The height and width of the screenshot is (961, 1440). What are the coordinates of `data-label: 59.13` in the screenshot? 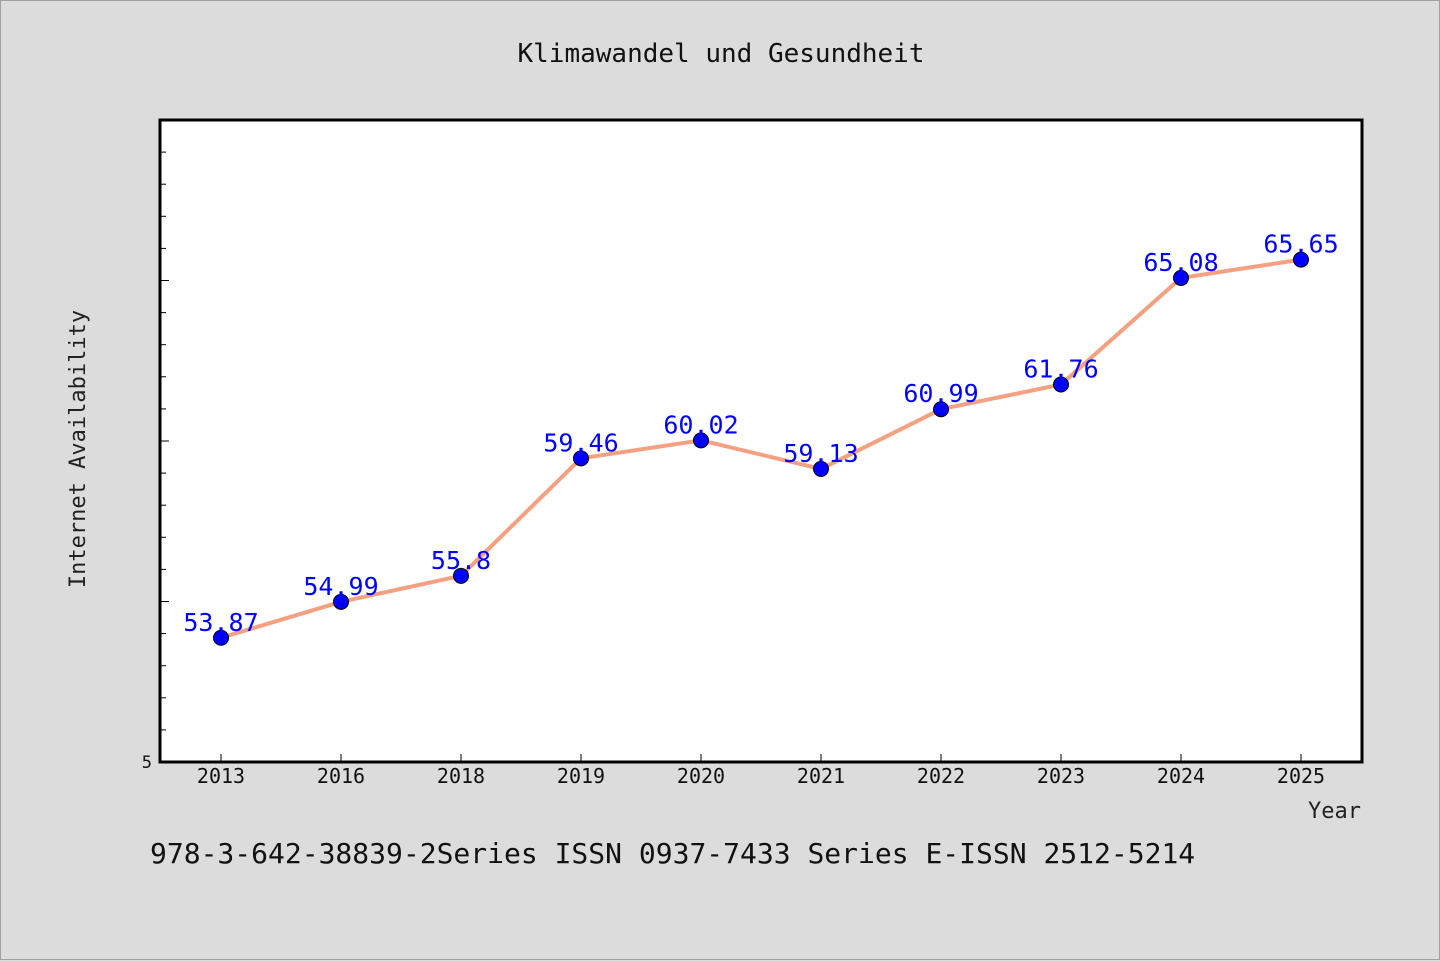 It's located at (820, 453).